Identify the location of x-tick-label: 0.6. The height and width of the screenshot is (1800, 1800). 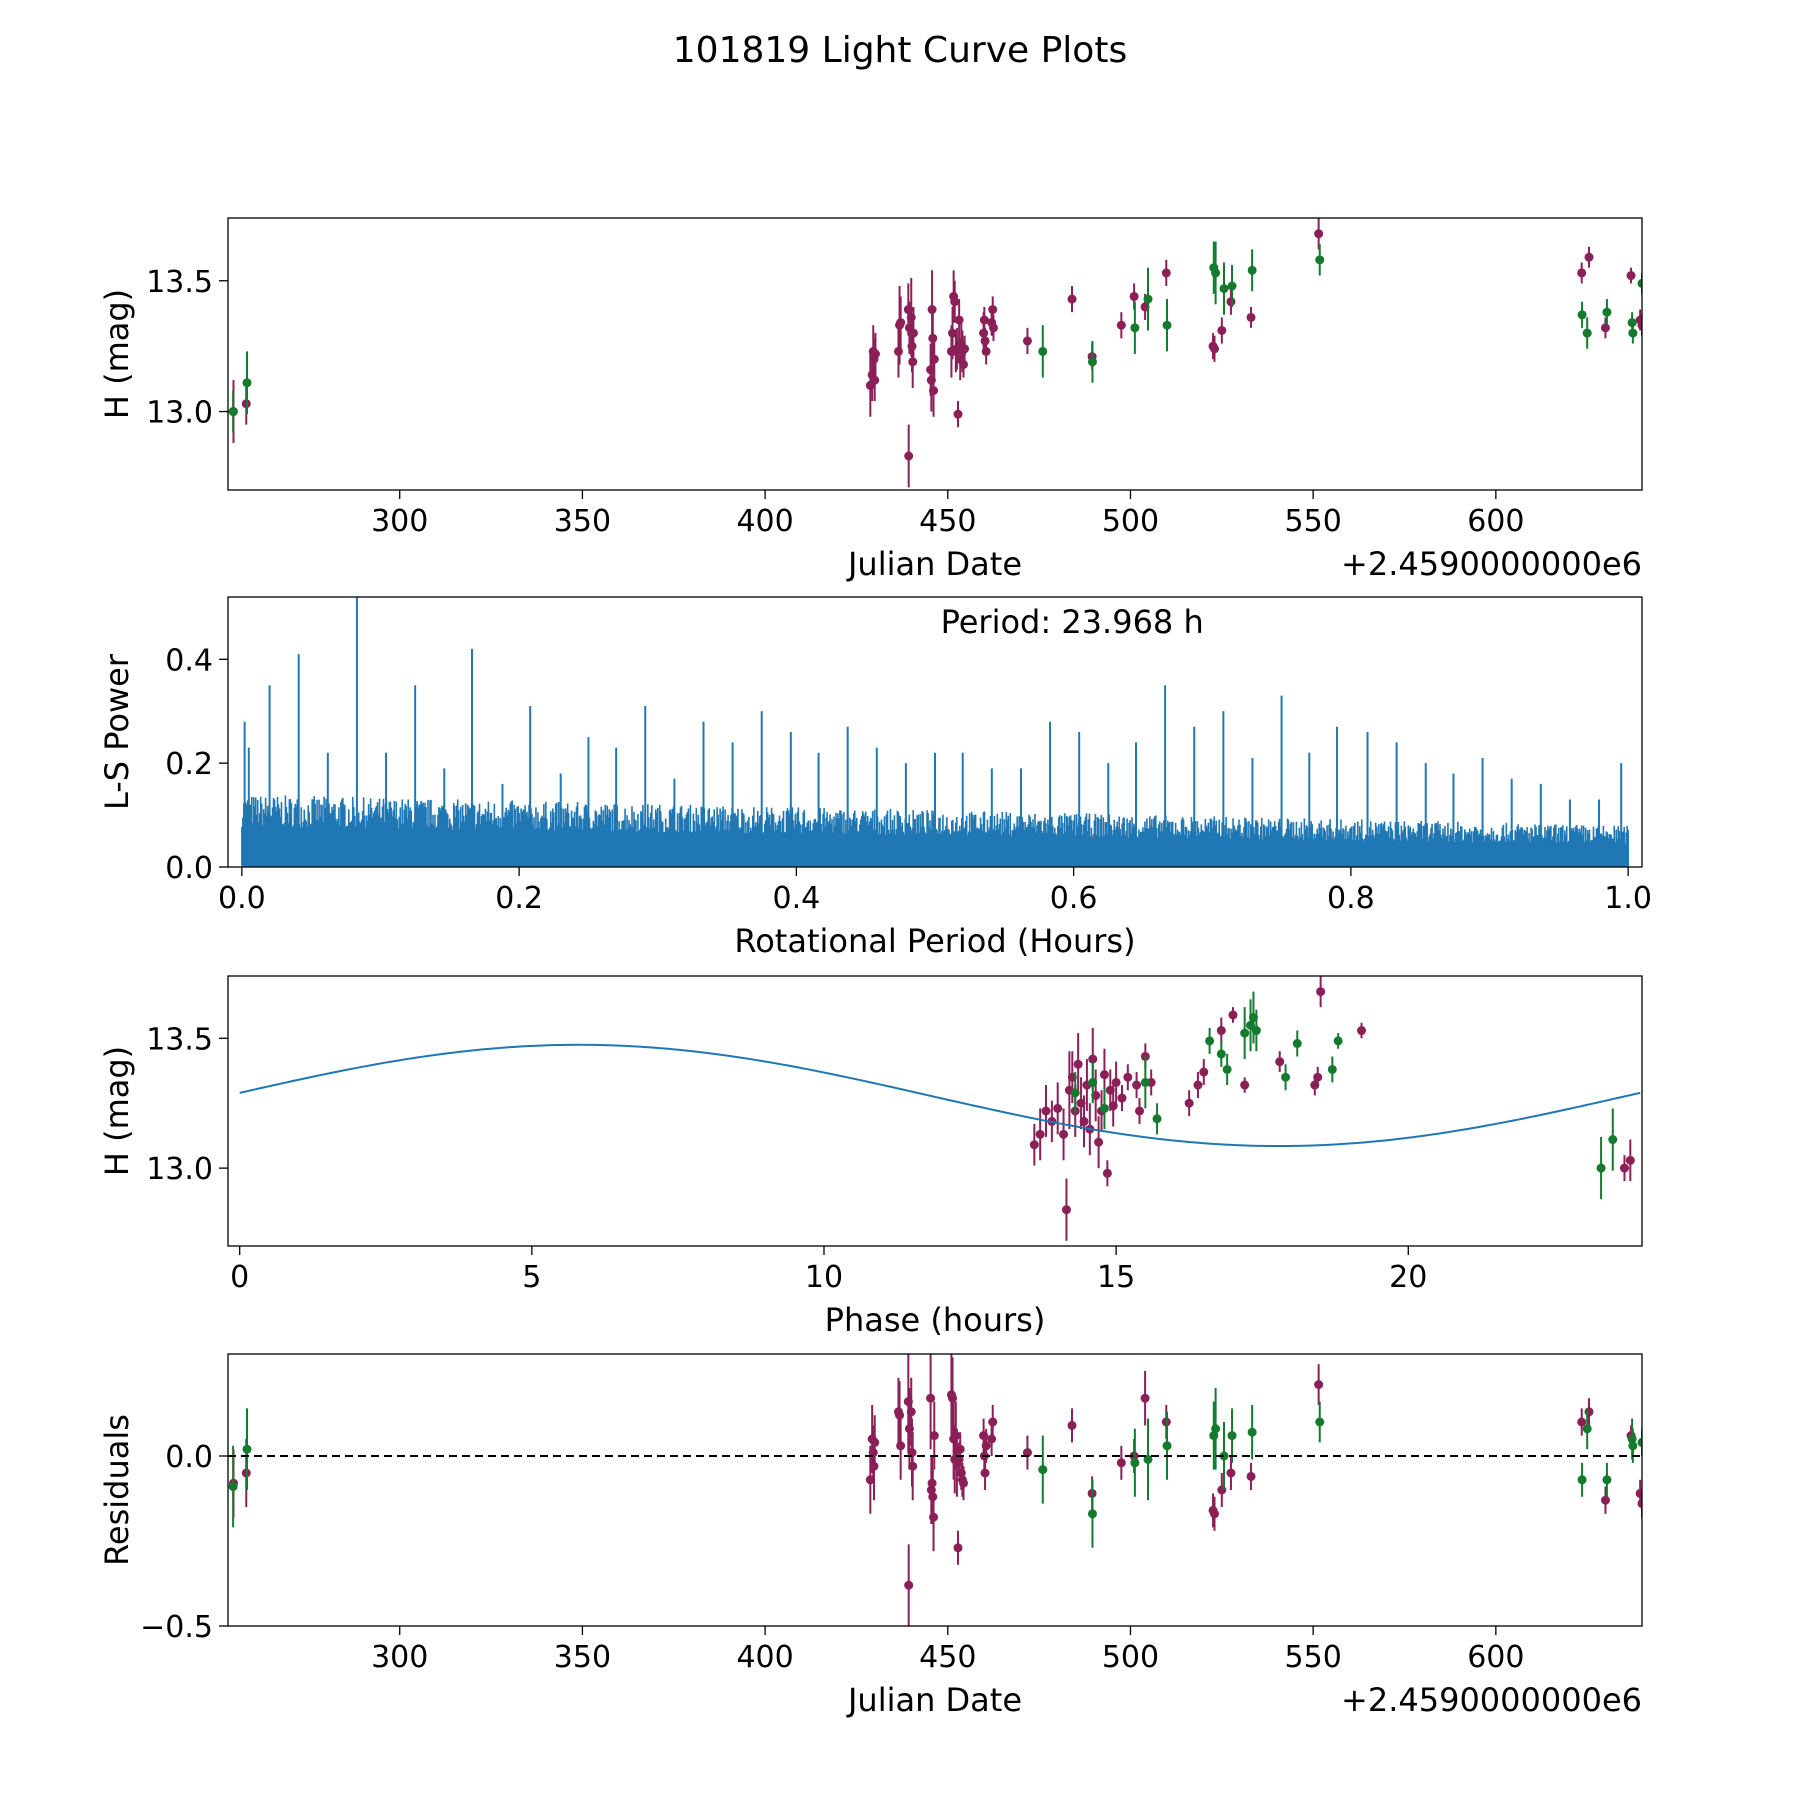
(1074, 898).